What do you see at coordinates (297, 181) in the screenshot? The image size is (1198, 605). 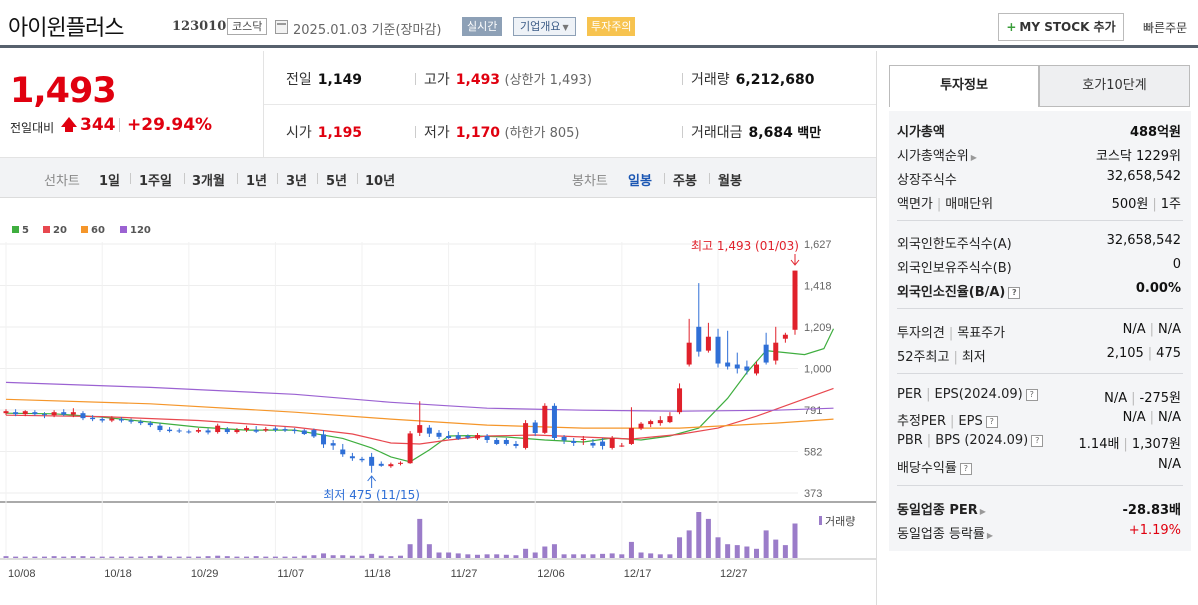 I see `period-3y: 3년` at bounding box center [297, 181].